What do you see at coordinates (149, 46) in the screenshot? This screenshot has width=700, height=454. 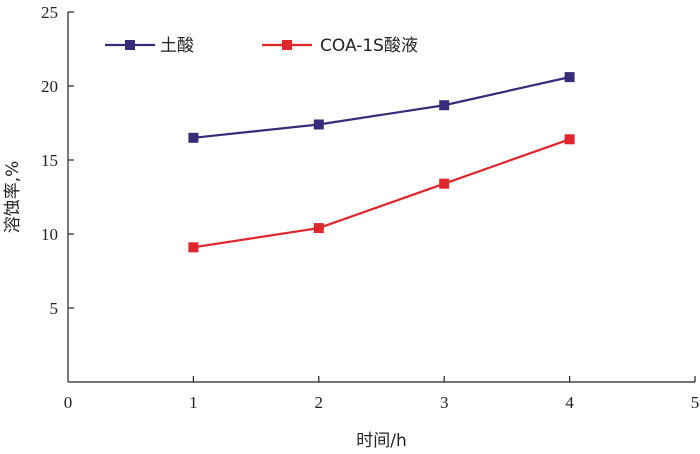 I see `legend-item: 土酸` at bounding box center [149, 46].